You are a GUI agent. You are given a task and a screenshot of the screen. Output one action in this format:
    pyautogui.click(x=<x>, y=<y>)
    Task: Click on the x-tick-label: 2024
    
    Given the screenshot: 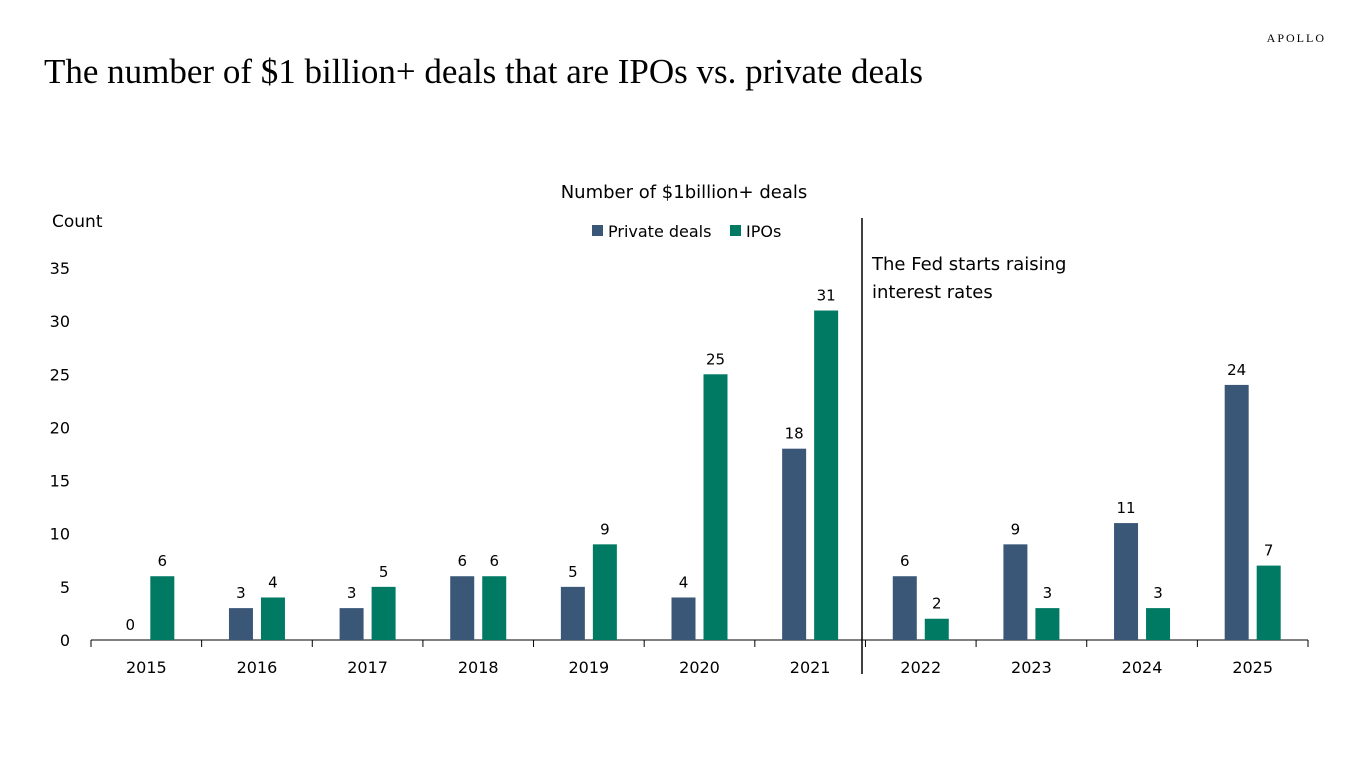 What is the action you would take?
    pyautogui.click(x=1142, y=667)
    